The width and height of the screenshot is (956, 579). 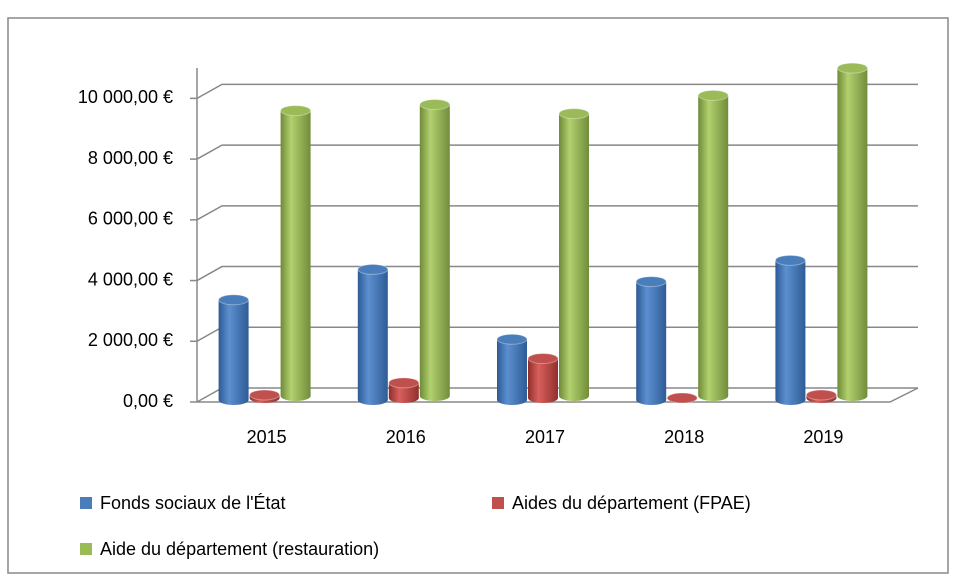 What do you see at coordinates (193, 503) in the screenshot?
I see `legend-label: Fonds sociaux de l'État` at bounding box center [193, 503].